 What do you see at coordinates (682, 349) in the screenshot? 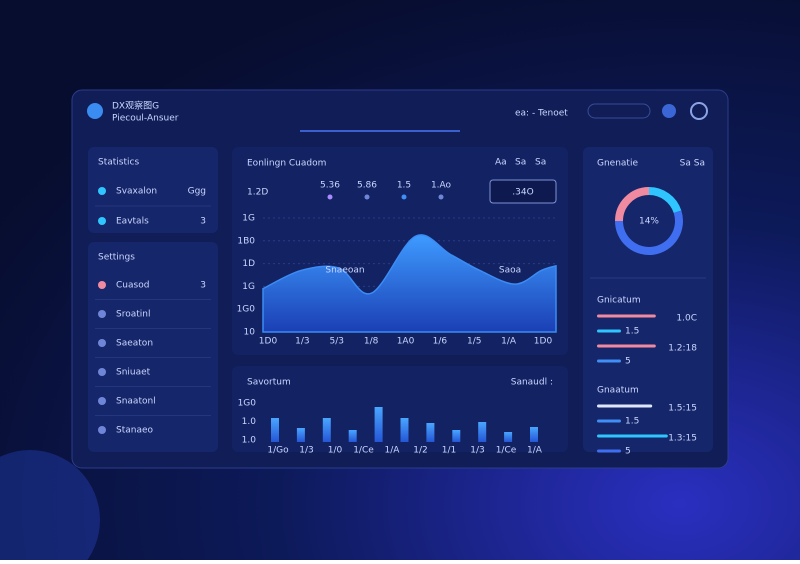
I see `progress-label: 1.2:18` at bounding box center [682, 349].